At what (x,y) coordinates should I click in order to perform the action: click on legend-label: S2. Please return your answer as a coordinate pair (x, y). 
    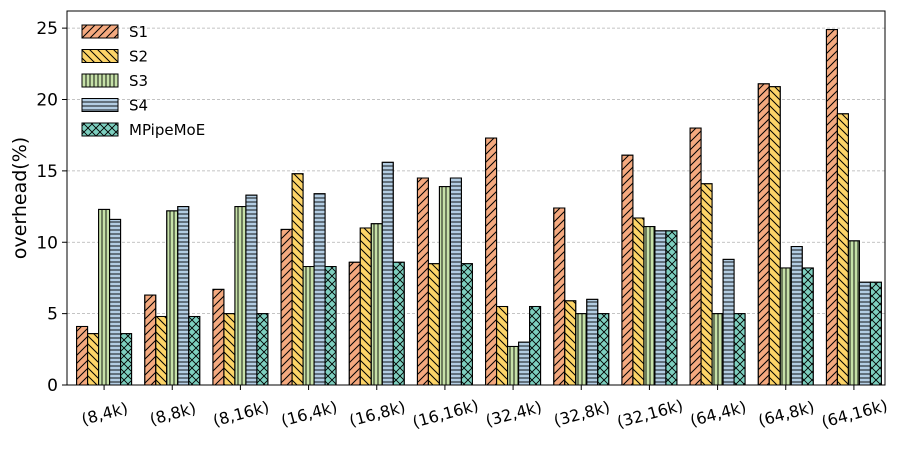
    Looking at the image, I should click on (138, 57).